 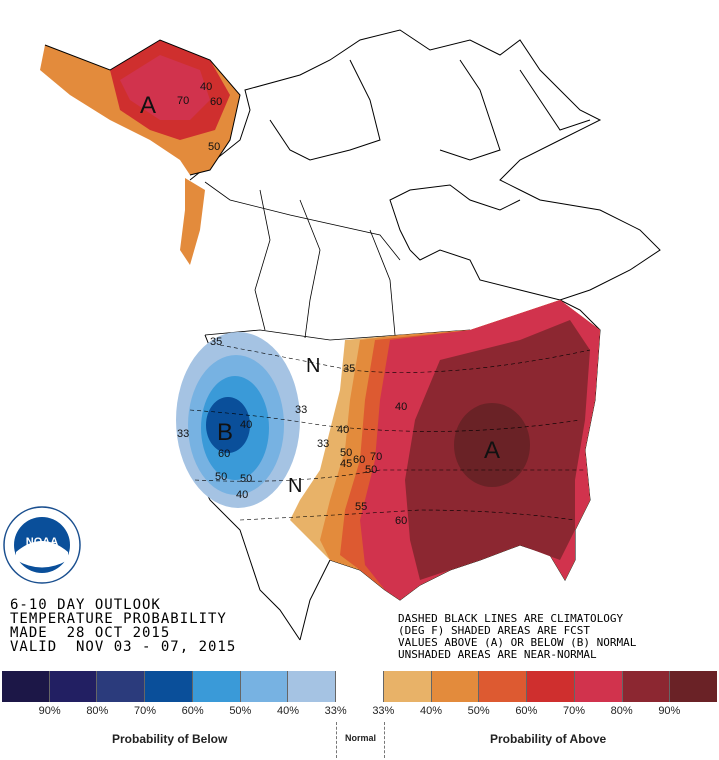 I want to click on normal-caption: Normal, so click(x=361, y=738).